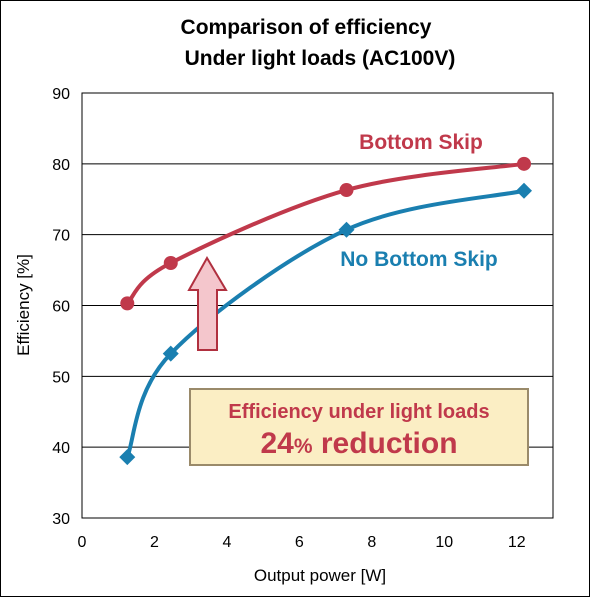  I want to click on callout-suffix: reduction, so click(385, 443).